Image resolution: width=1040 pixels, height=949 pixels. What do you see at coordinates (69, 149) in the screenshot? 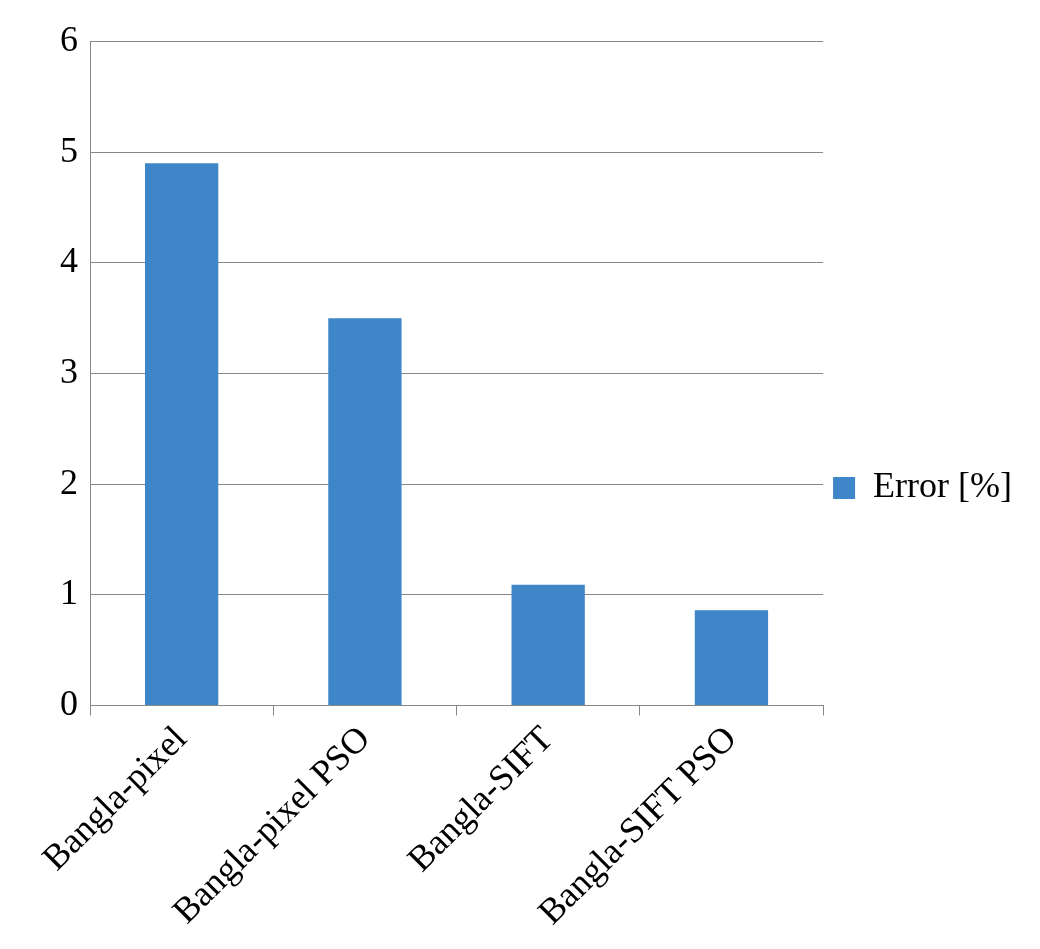
I see `y-tick-label: 5` at bounding box center [69, 149].